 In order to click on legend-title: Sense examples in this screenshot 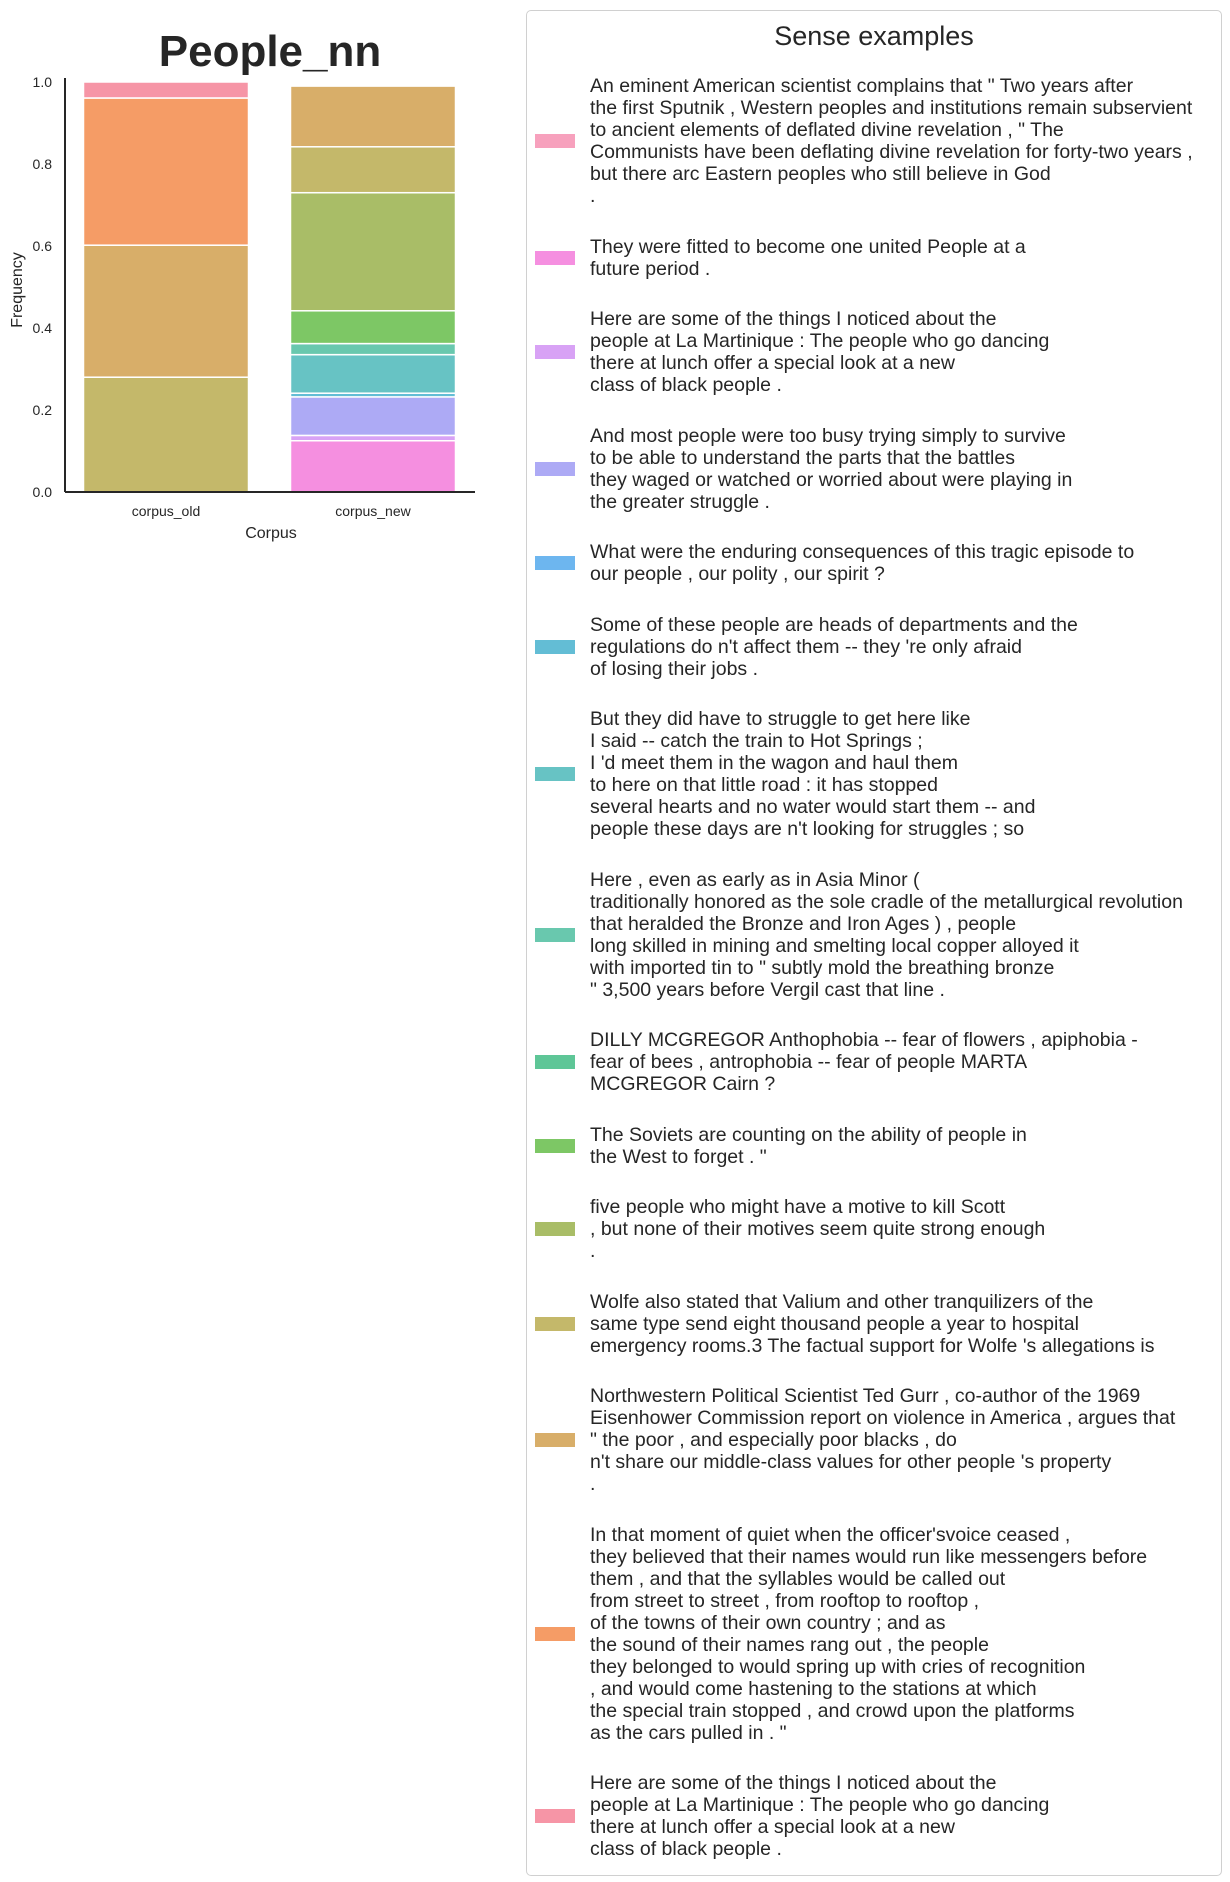, I will do `click(874, 36)`.